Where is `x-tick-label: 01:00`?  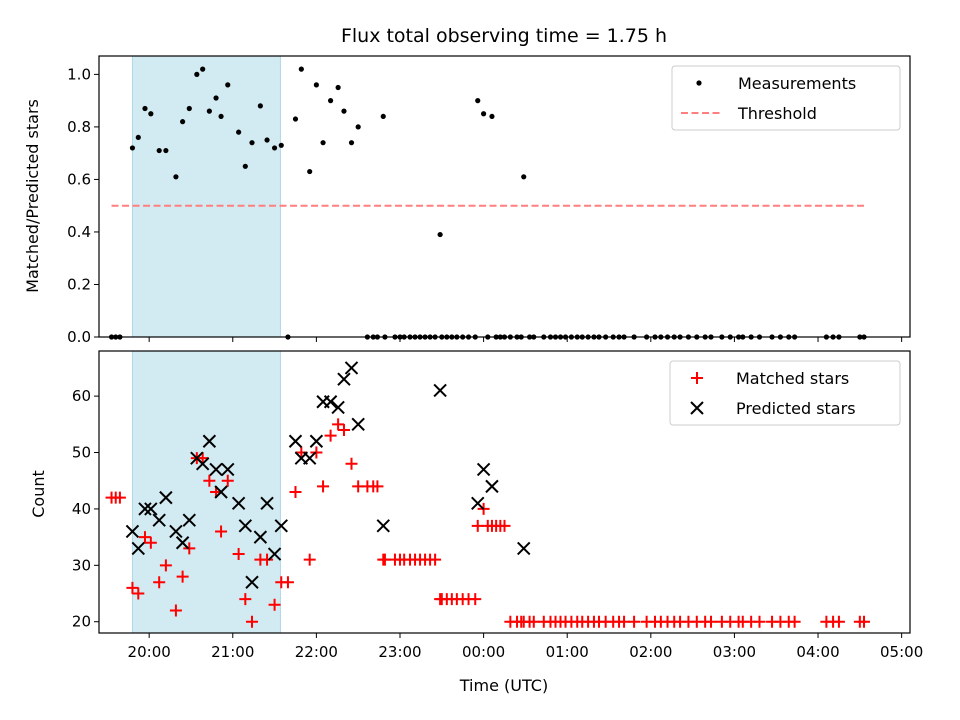
x-tick-label: 01:00 is located at coordinates (567, 652).